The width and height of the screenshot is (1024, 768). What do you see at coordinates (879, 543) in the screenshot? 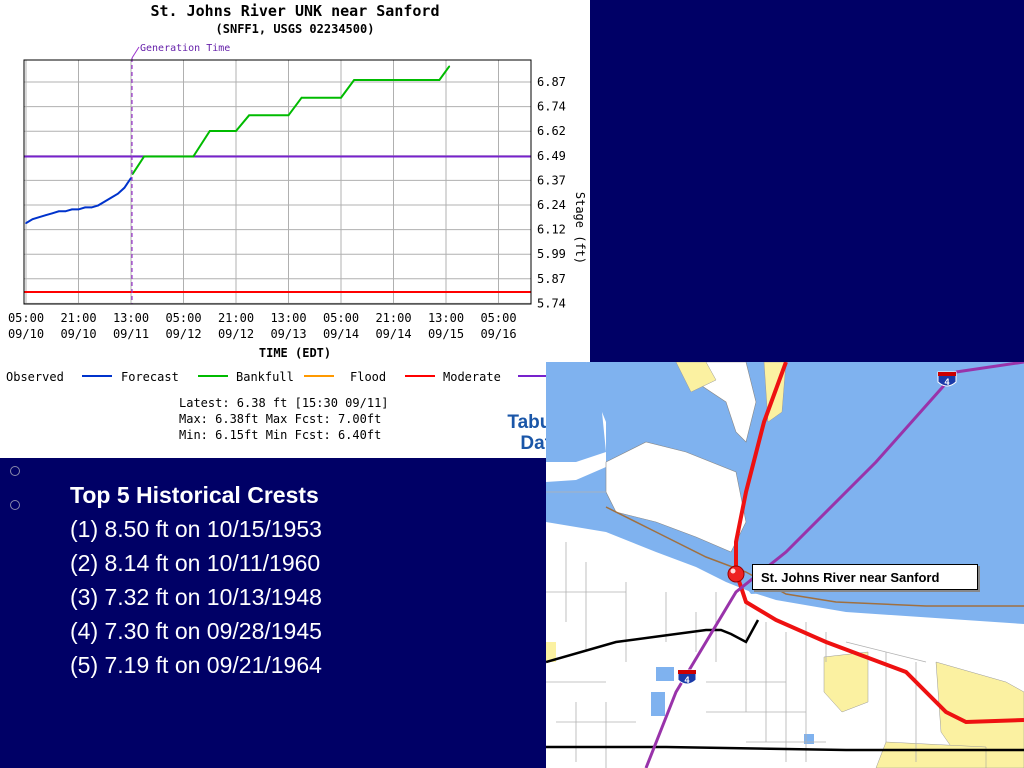
I see `us-highway` at bounding box center [879, 543].